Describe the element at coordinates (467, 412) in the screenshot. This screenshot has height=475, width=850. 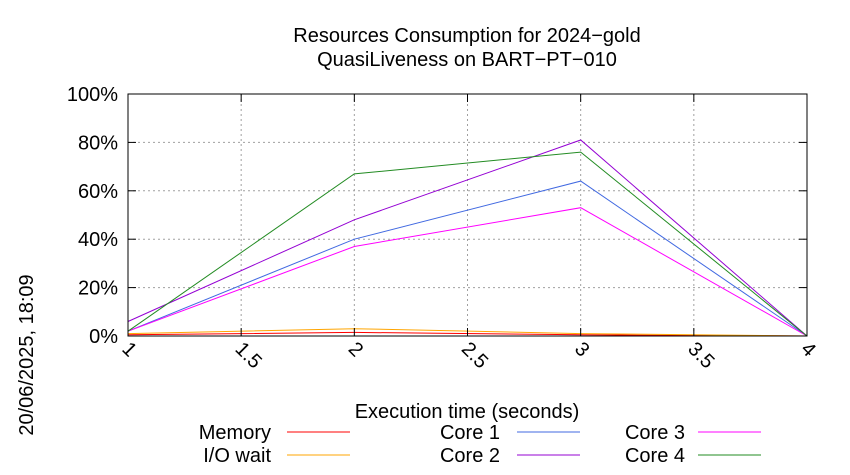
I see `x-axis-label: Execution time (seconds)` at that location.